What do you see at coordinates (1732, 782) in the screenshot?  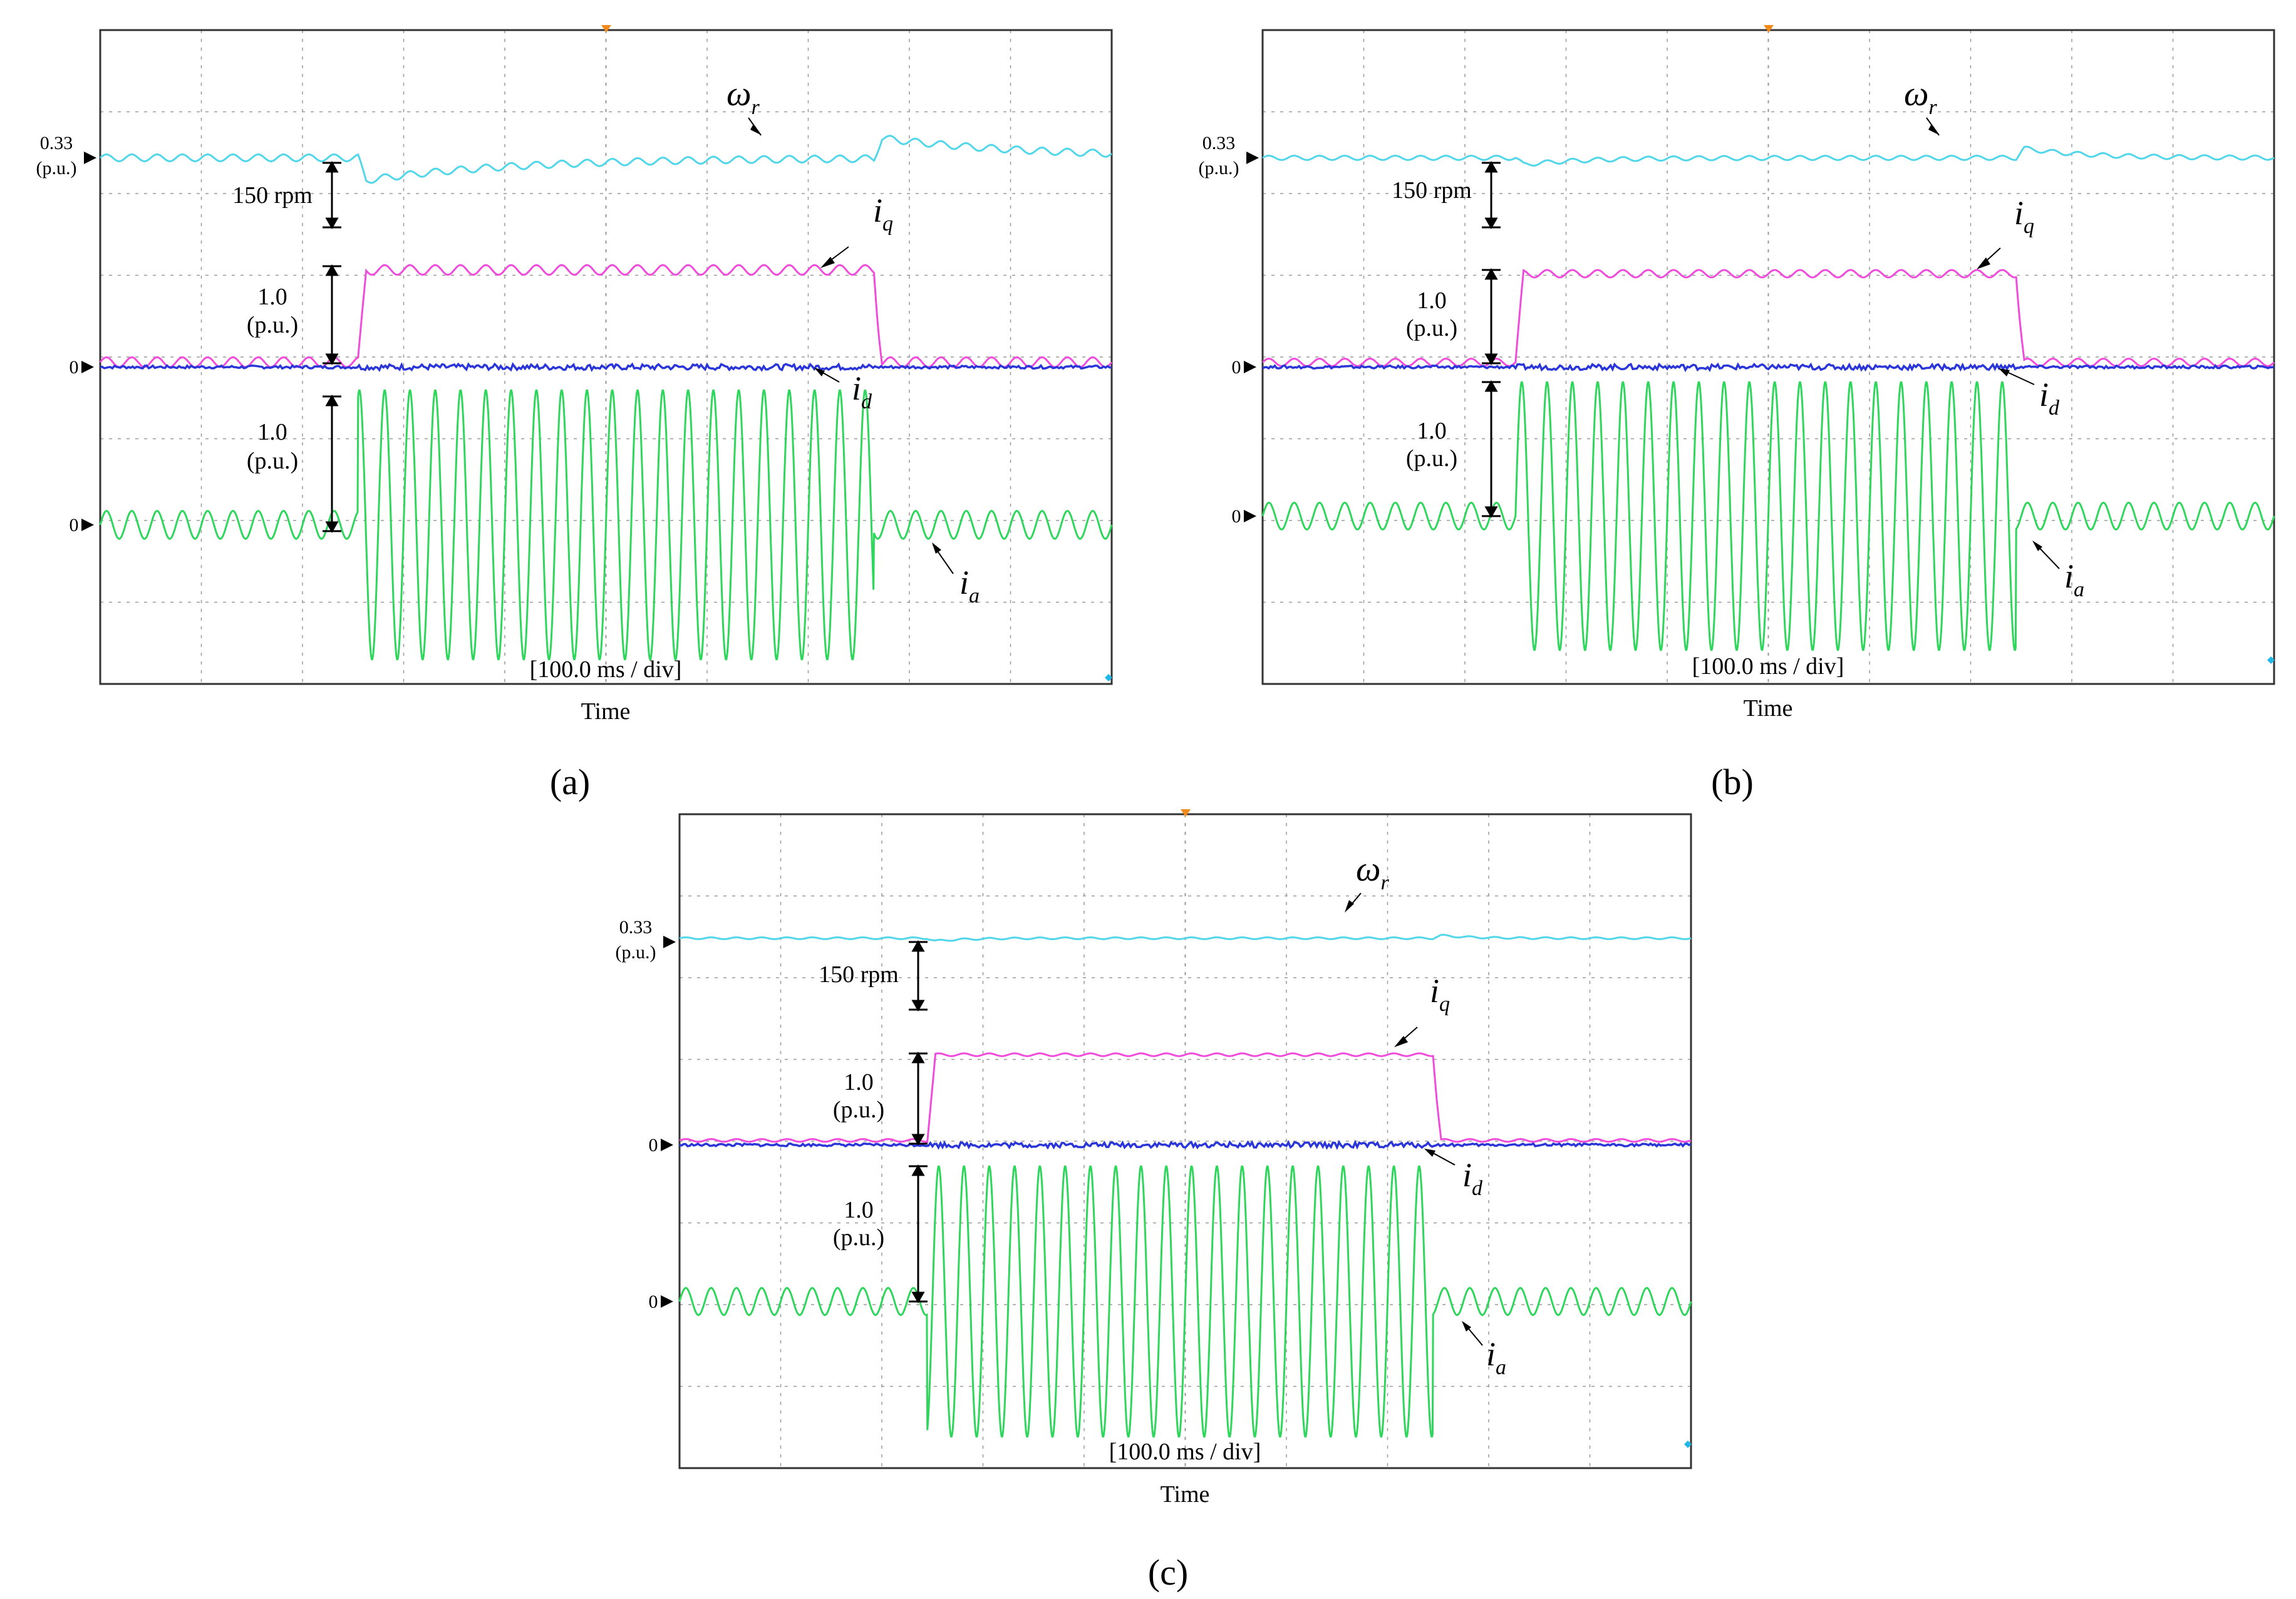 I see `panel-caption: (b)` at bounding box center [1732, 782].